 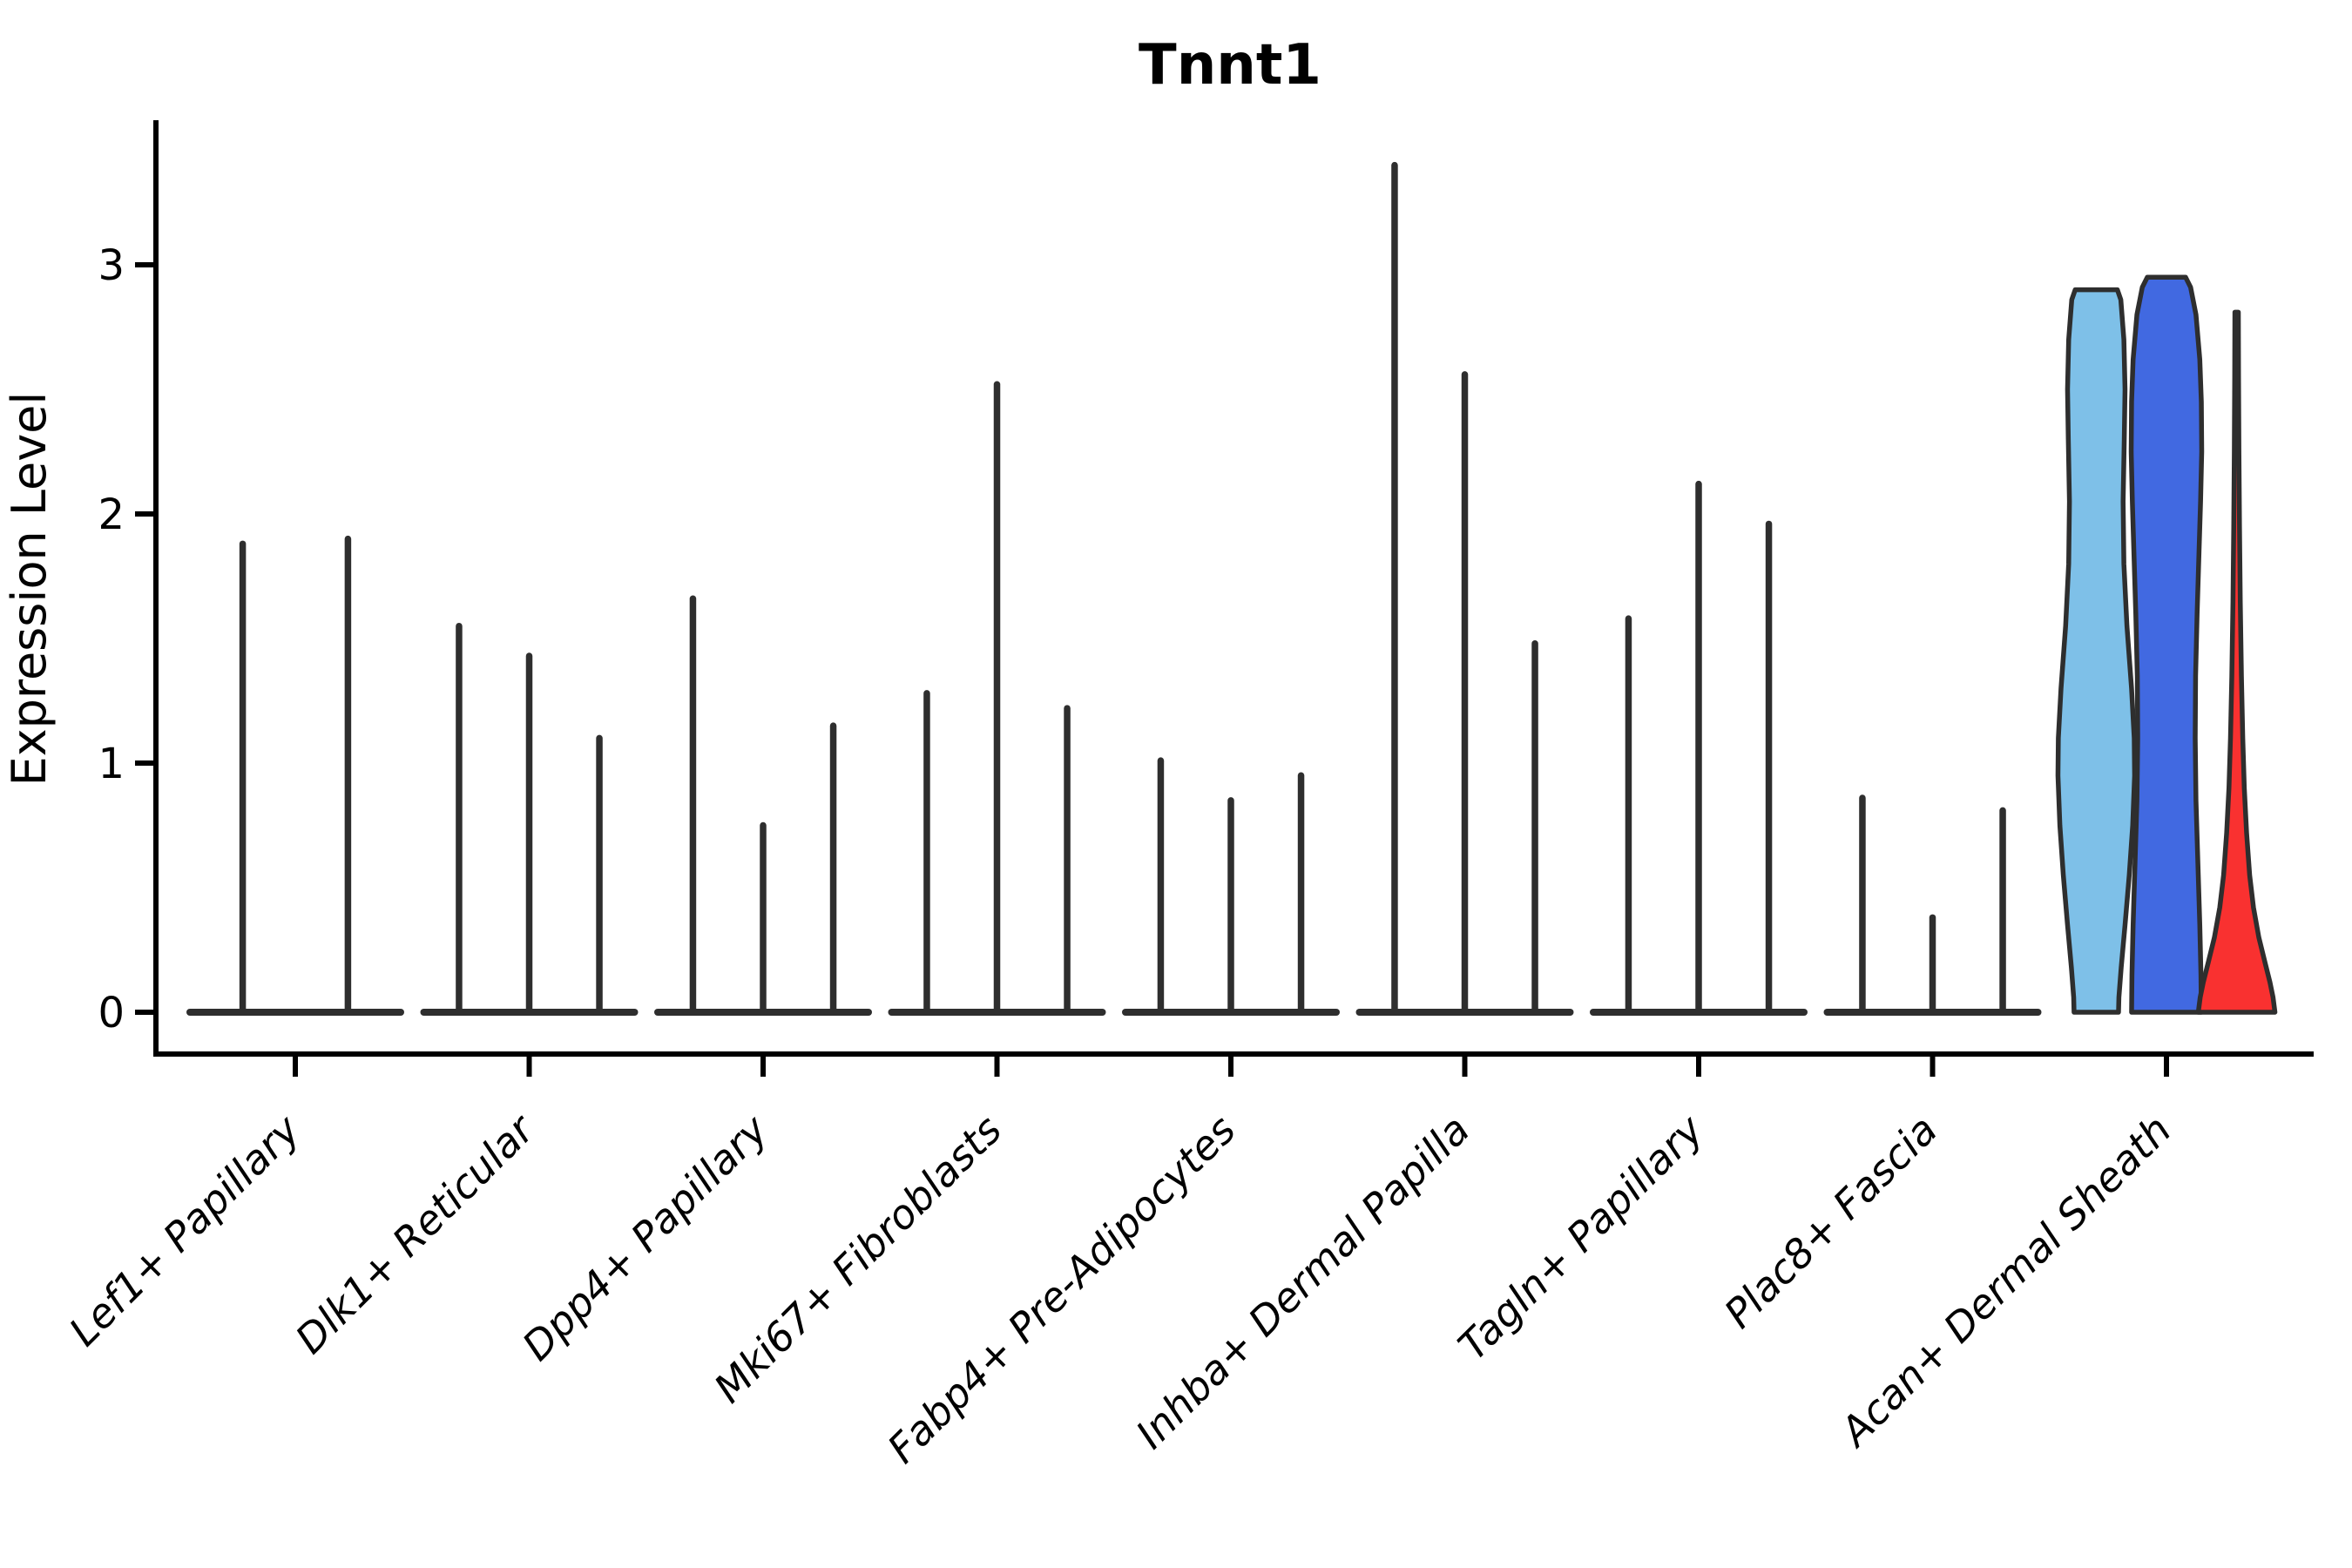 What do you see at coordinates (1581, 1237) in the screenshot?
I see `x-category-label: Tagln+ Papillary` at bounding box center [1581, 1237].